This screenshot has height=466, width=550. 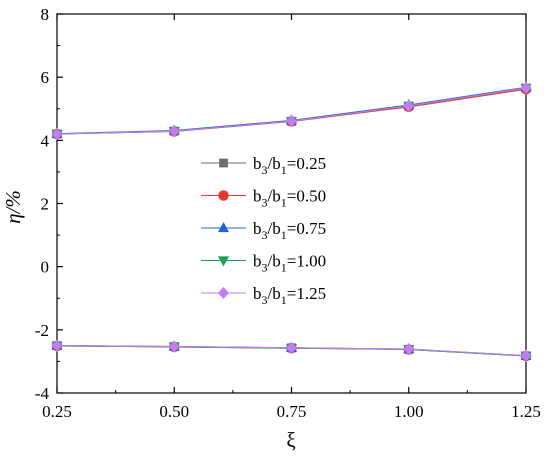 I want to click on legend-label: b3/b1=0.75, so click(x=289, y=230).